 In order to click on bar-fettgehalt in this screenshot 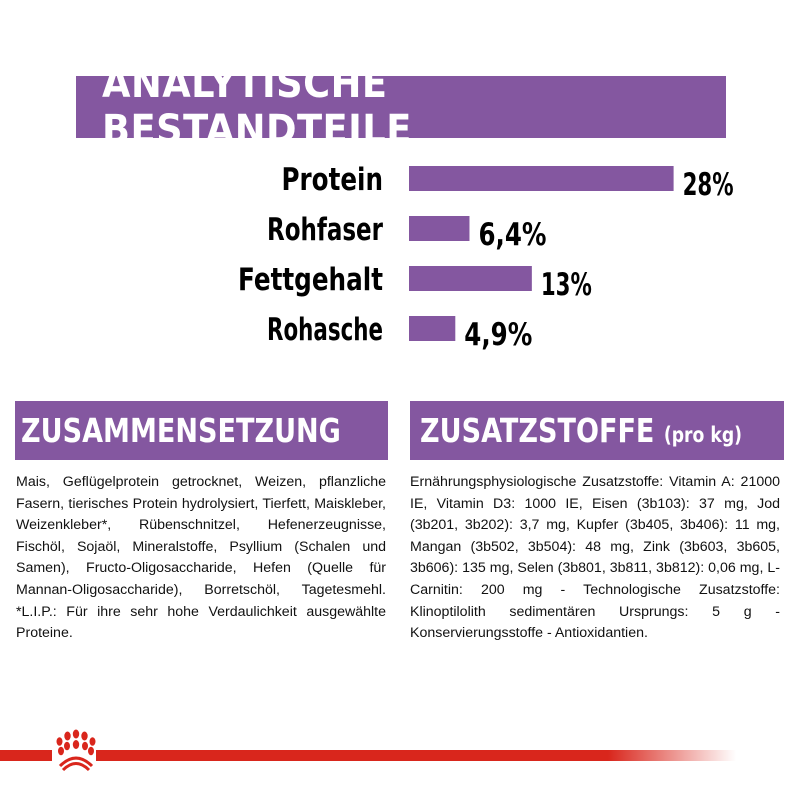, I will do `click(470, 278)`.